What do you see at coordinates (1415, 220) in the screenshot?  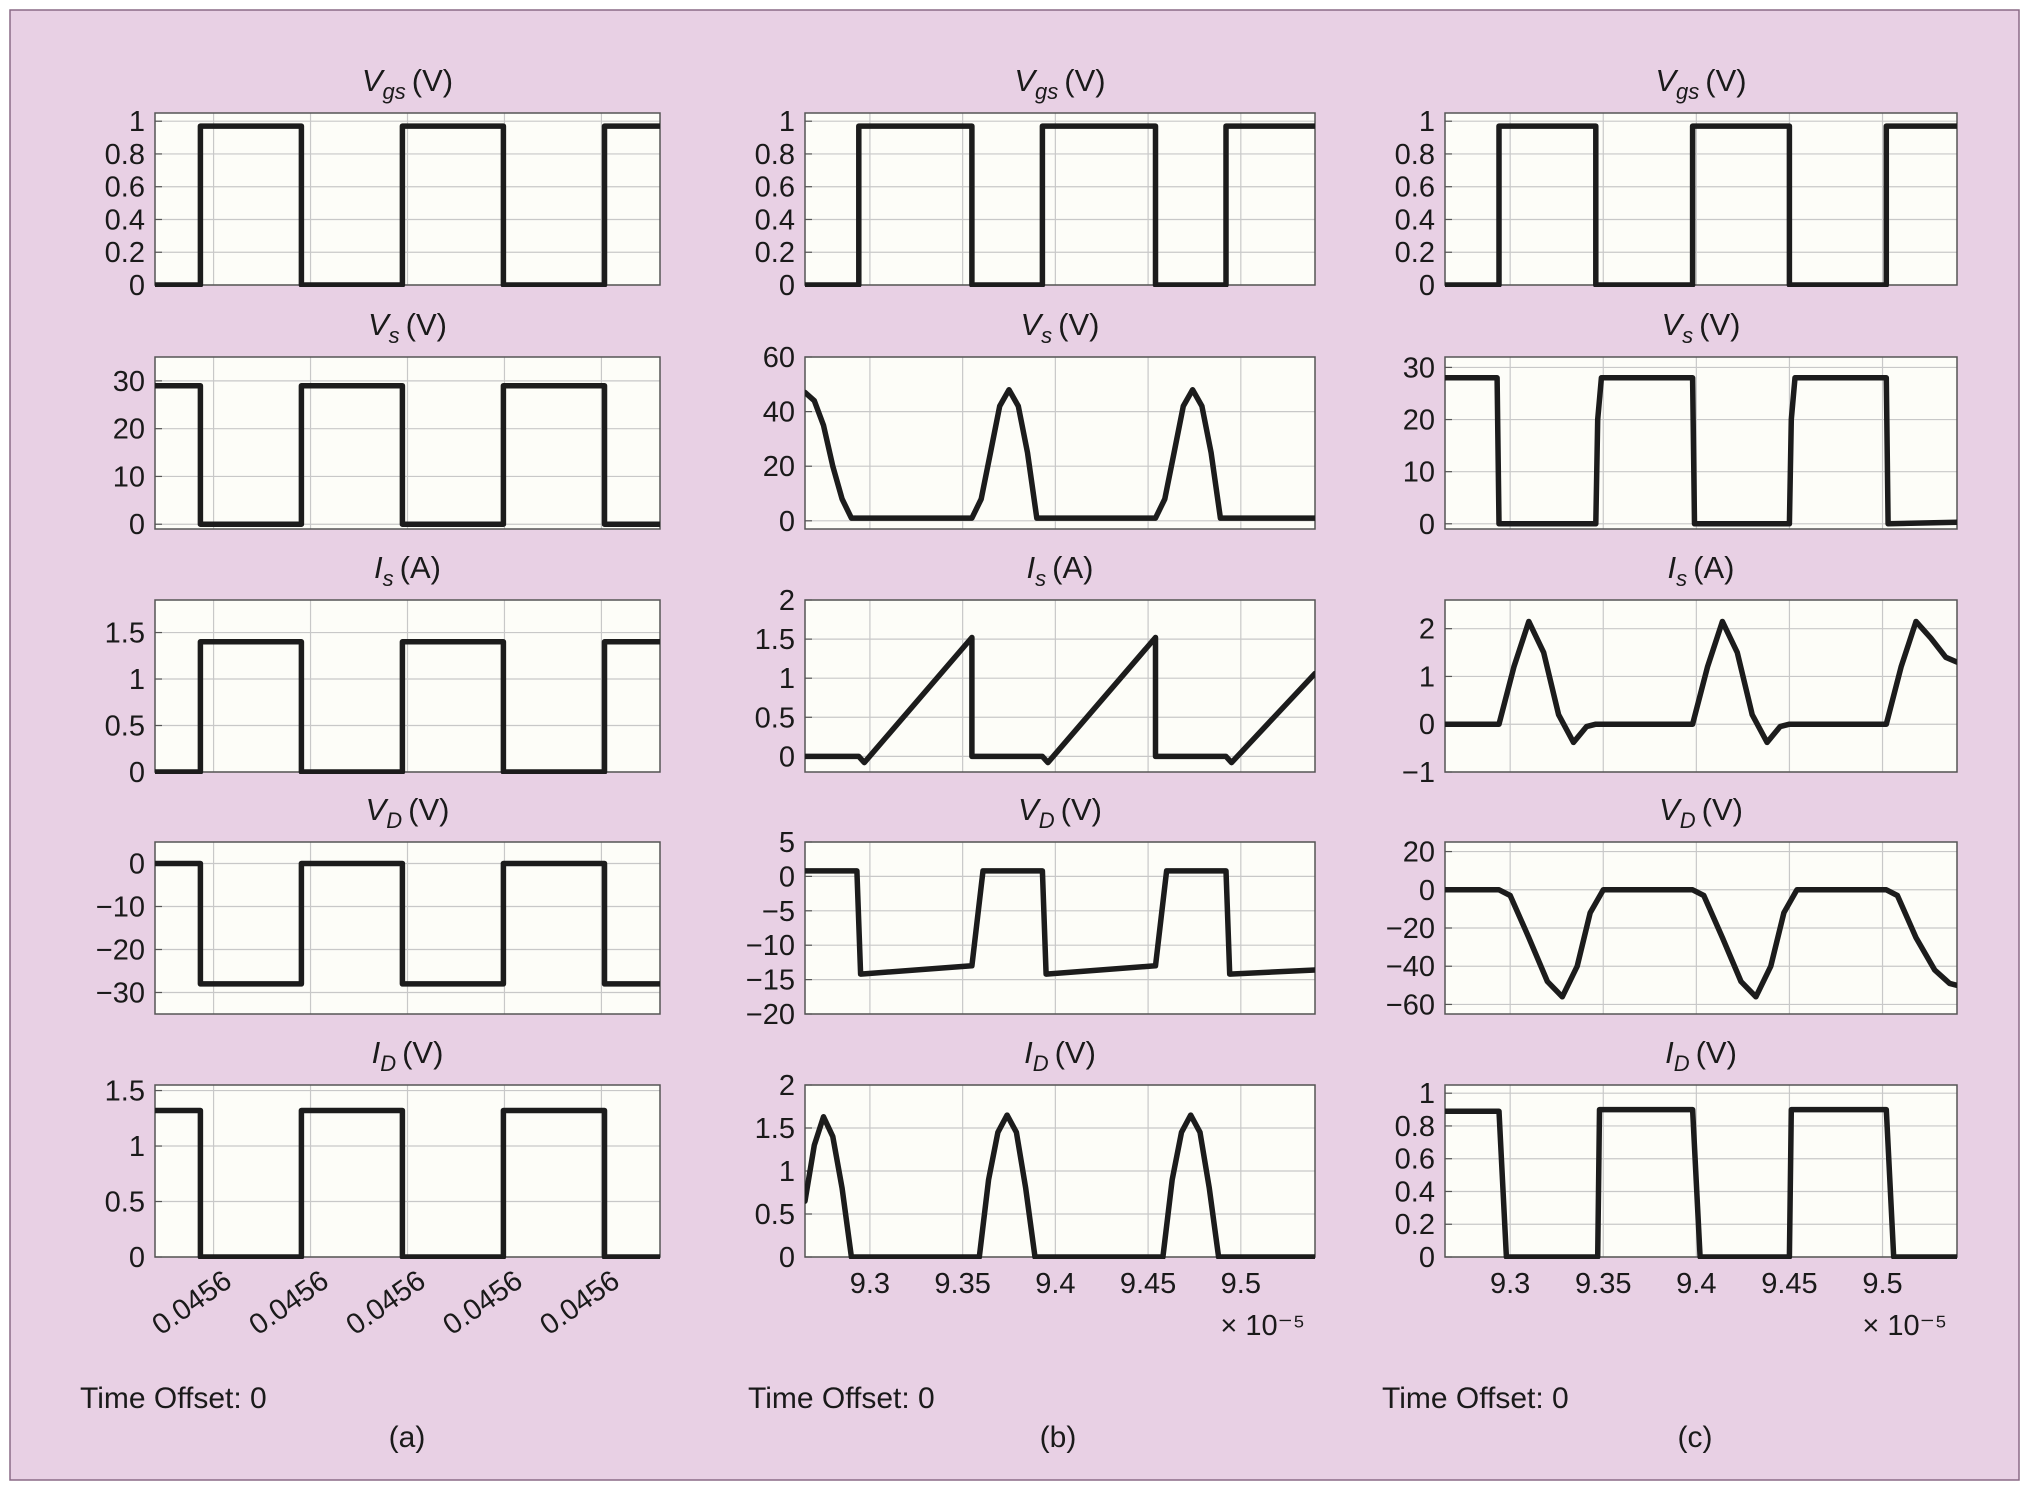 I see `y-tick-label: 0.4` at bounding box center [1415, 220].